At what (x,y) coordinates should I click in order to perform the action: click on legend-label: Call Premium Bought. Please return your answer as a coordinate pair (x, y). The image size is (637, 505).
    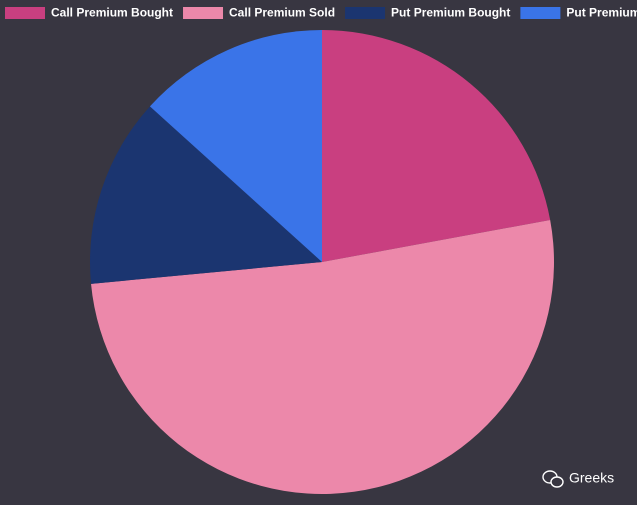
    Looking at the image, I should click on (112, 13).